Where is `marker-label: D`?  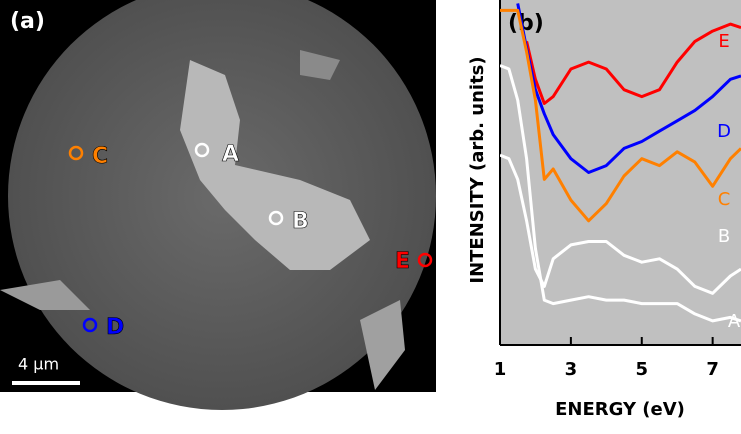
marker-label: D is located at coordinates (115, 327).